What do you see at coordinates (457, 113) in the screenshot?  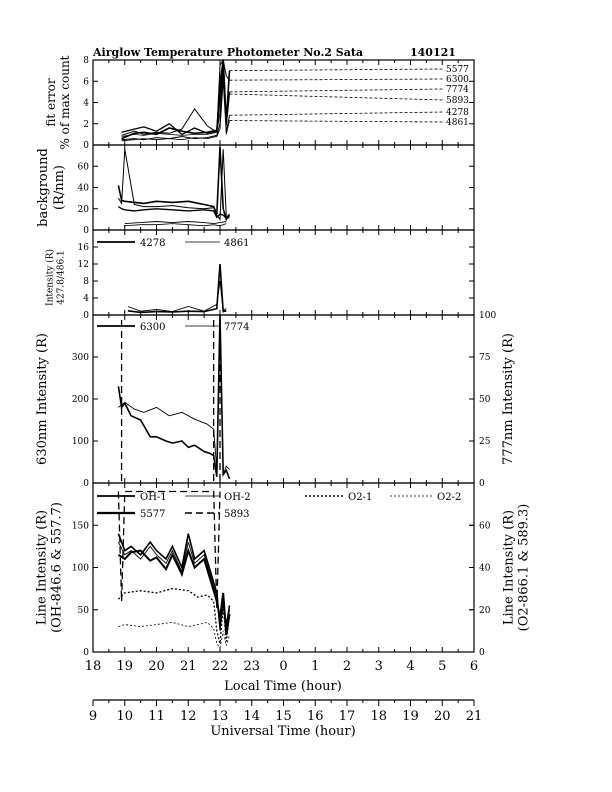 I see `end-label-4278: 4278` at bounding box center [457, 113].